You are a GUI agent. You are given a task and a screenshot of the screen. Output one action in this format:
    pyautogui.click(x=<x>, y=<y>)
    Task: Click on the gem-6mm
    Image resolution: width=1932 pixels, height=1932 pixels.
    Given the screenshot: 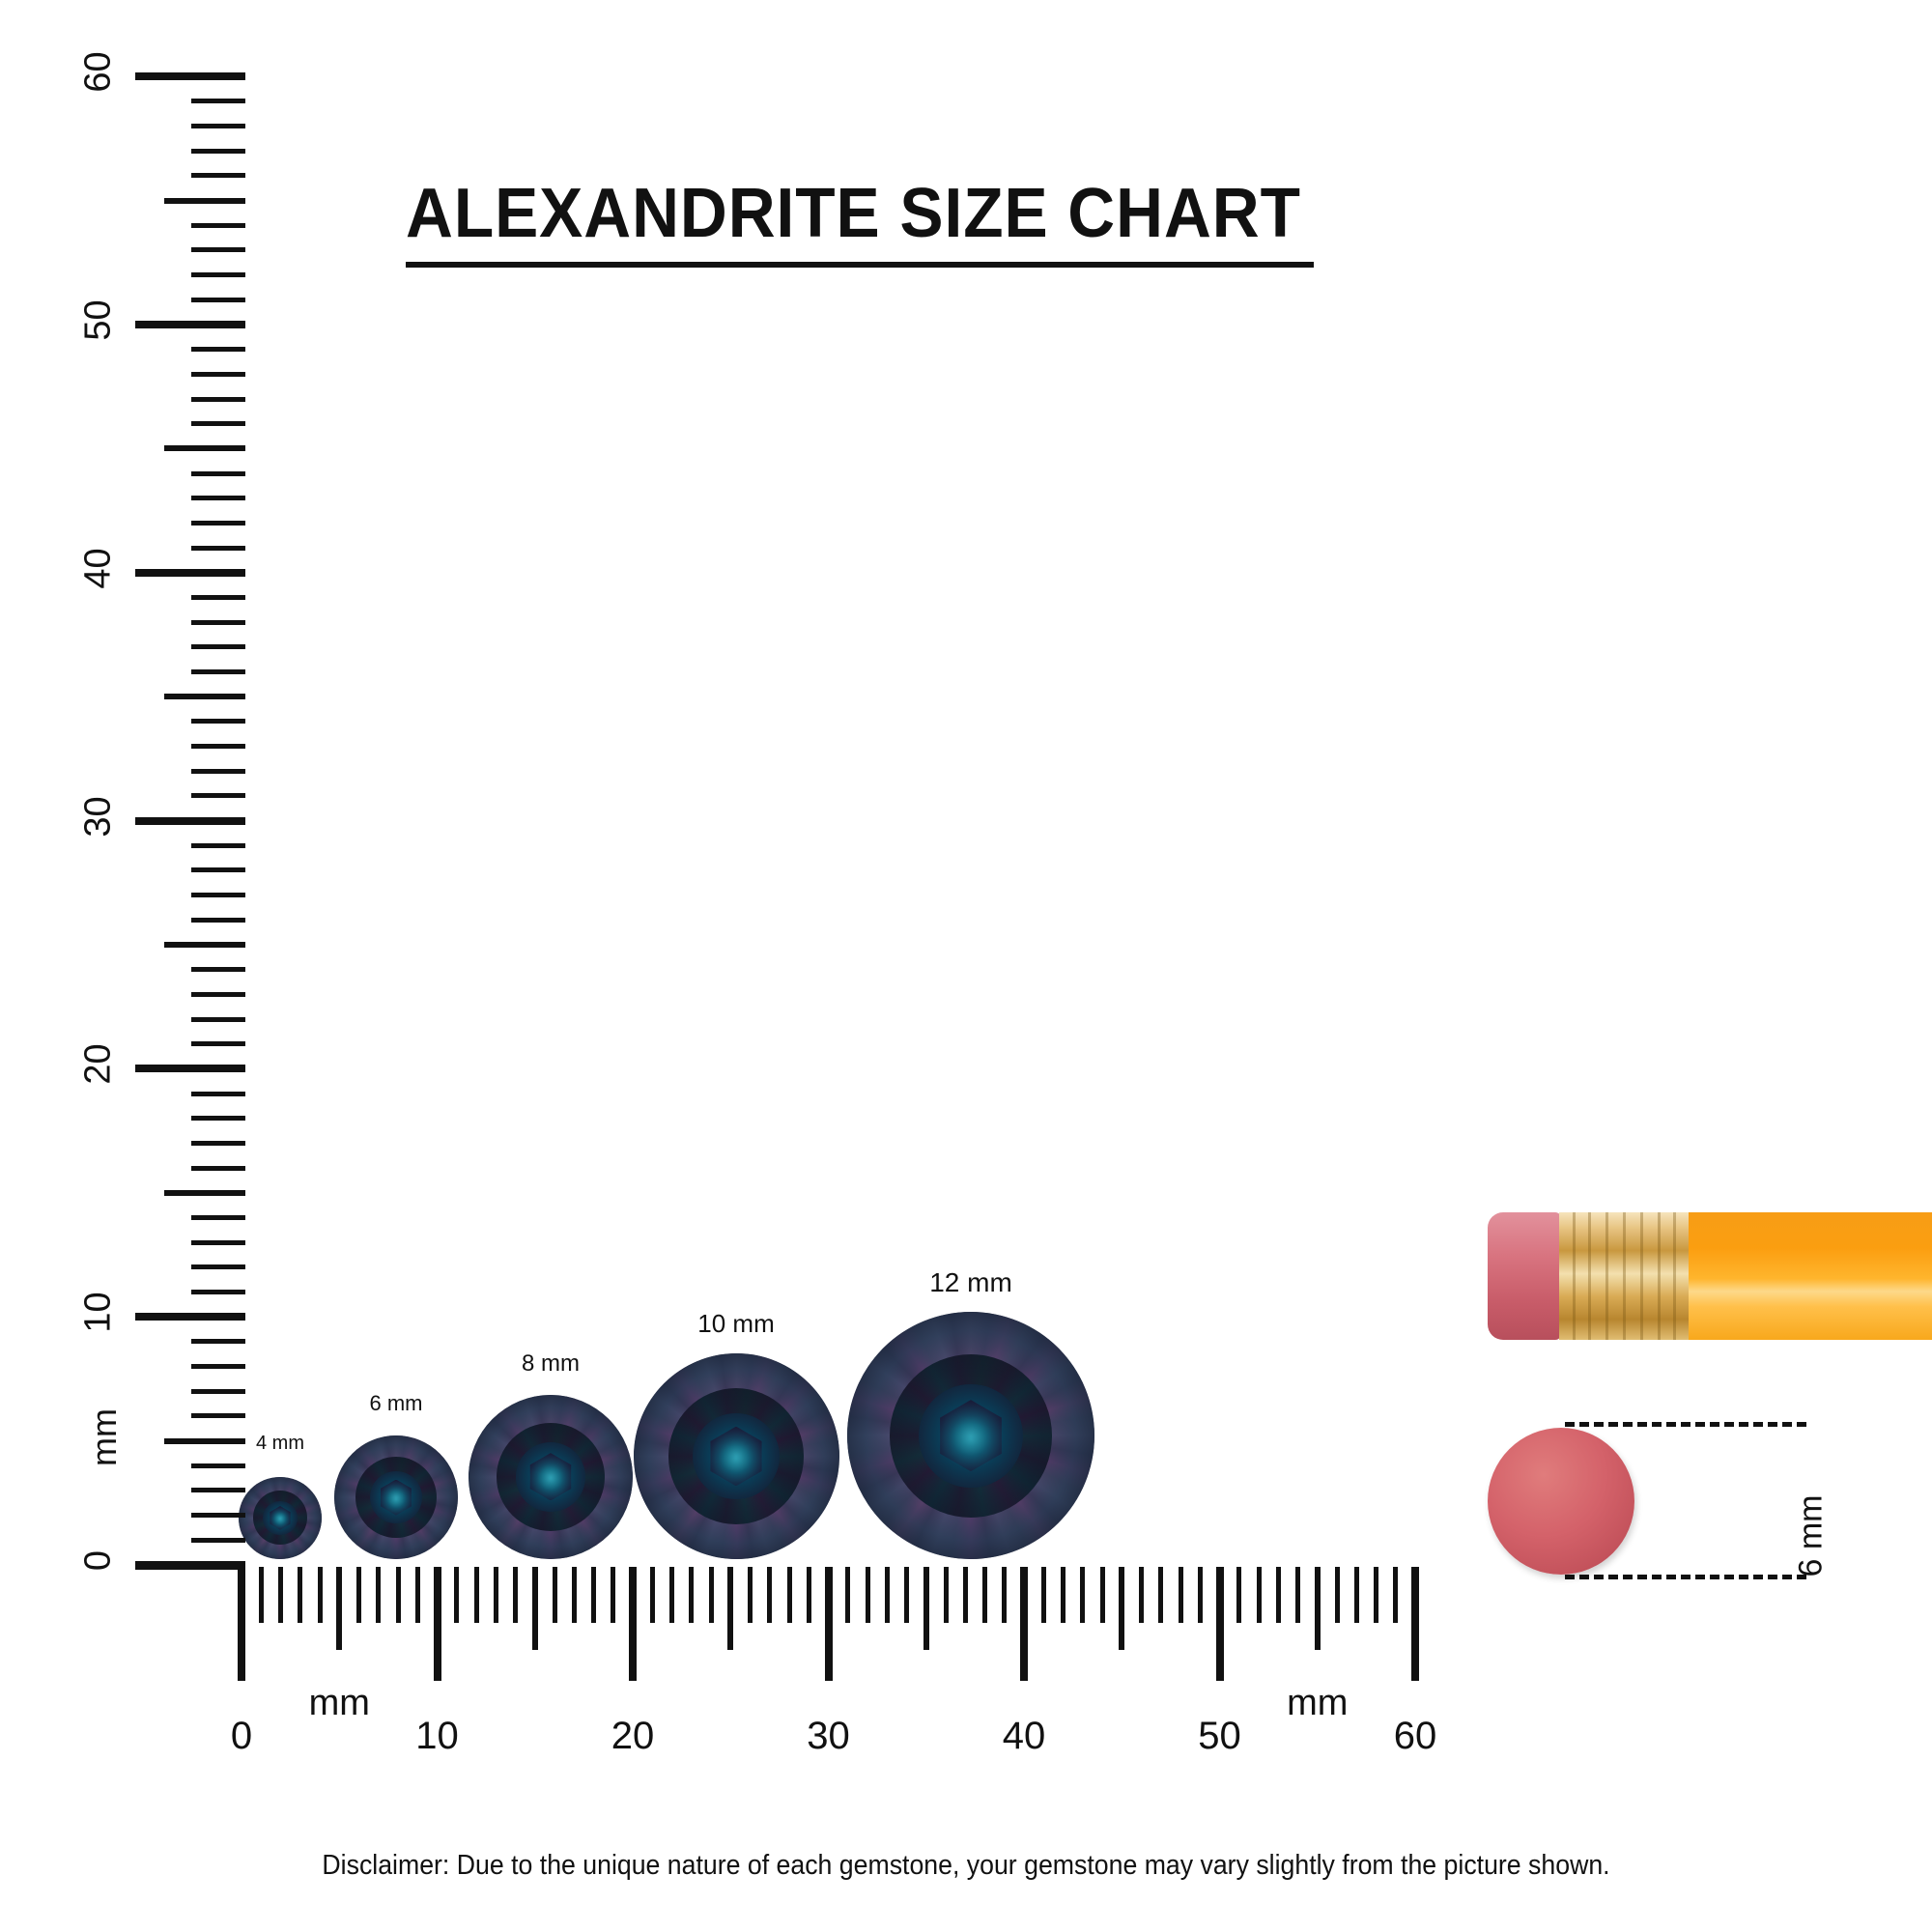 What is the action you would take?
    pyautogui.click(x=396, y=1497)
    